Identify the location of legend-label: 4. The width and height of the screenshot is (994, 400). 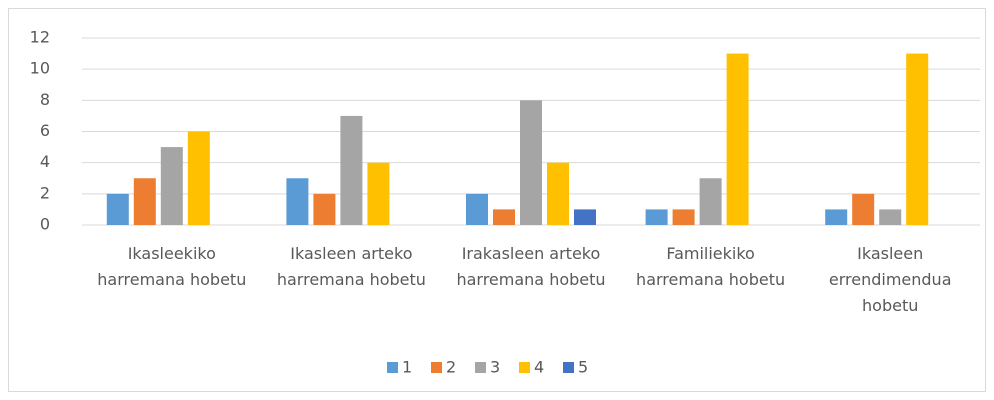
(539, 367).